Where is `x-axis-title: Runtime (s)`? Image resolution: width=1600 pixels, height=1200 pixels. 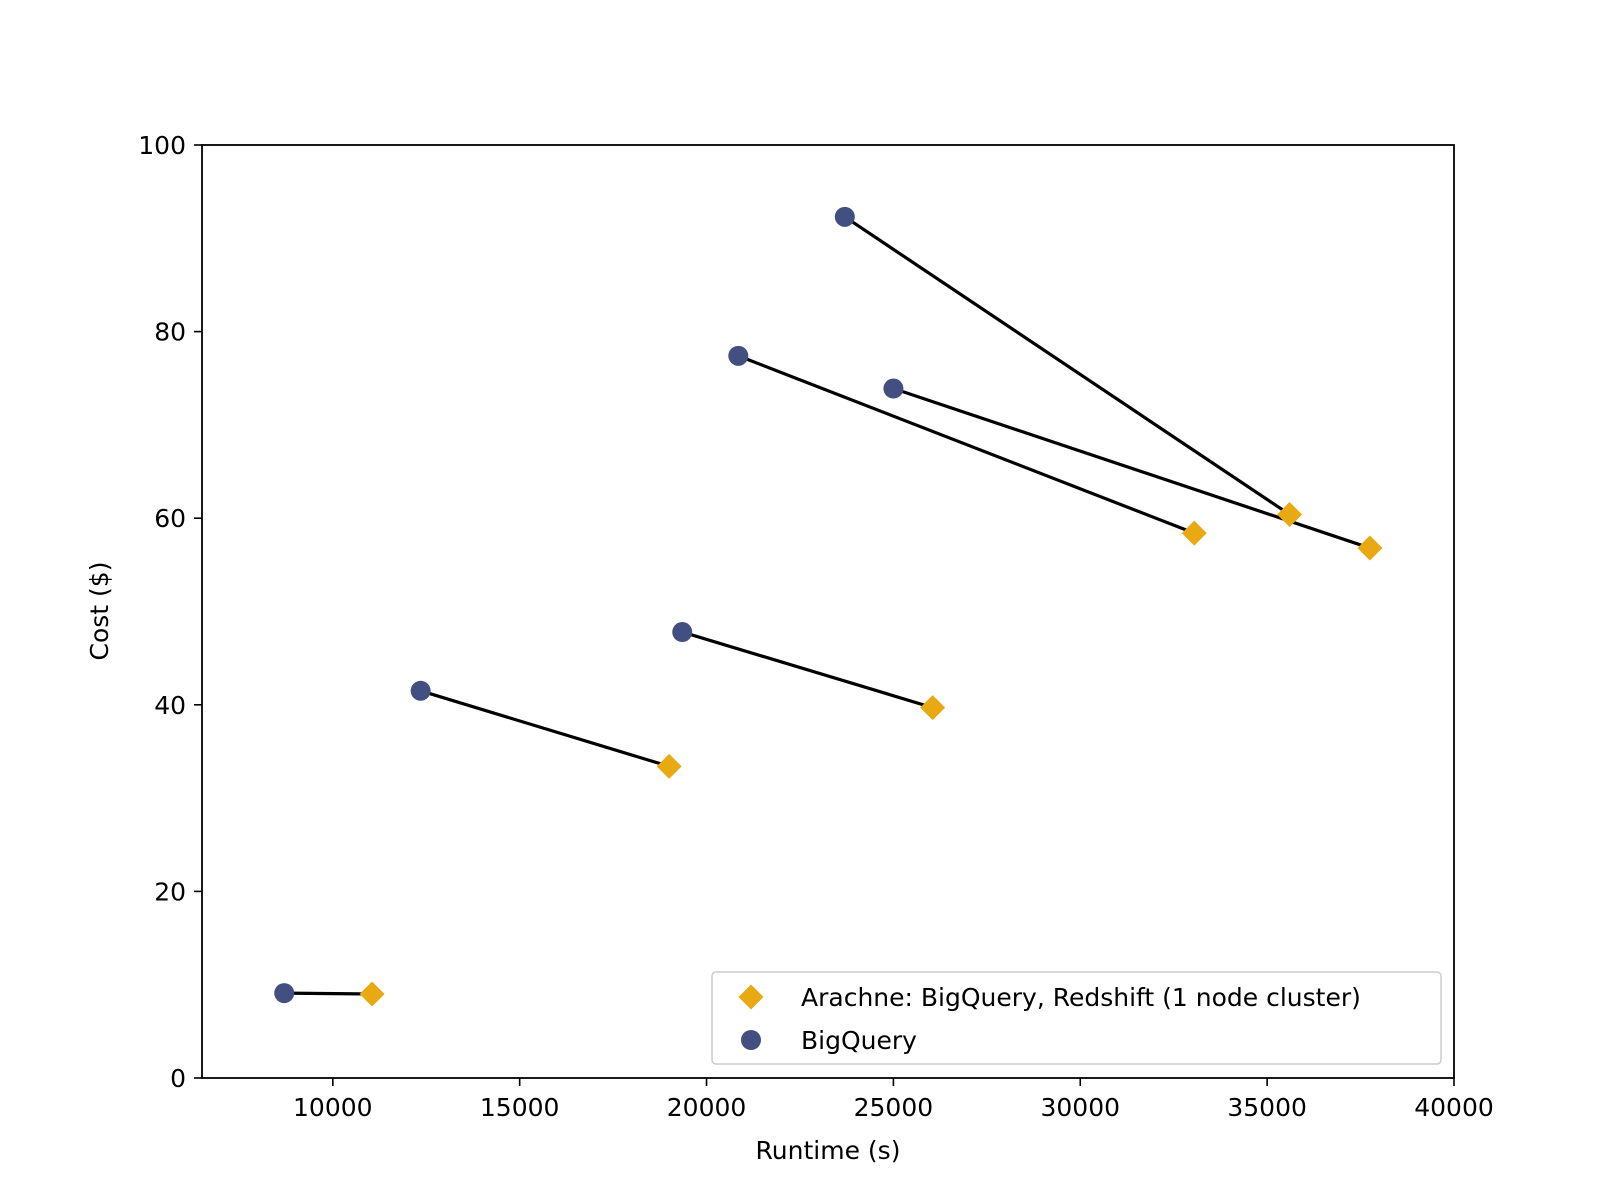
x-axis-title: Runtime (s) is located at coordinates (828, 1150).